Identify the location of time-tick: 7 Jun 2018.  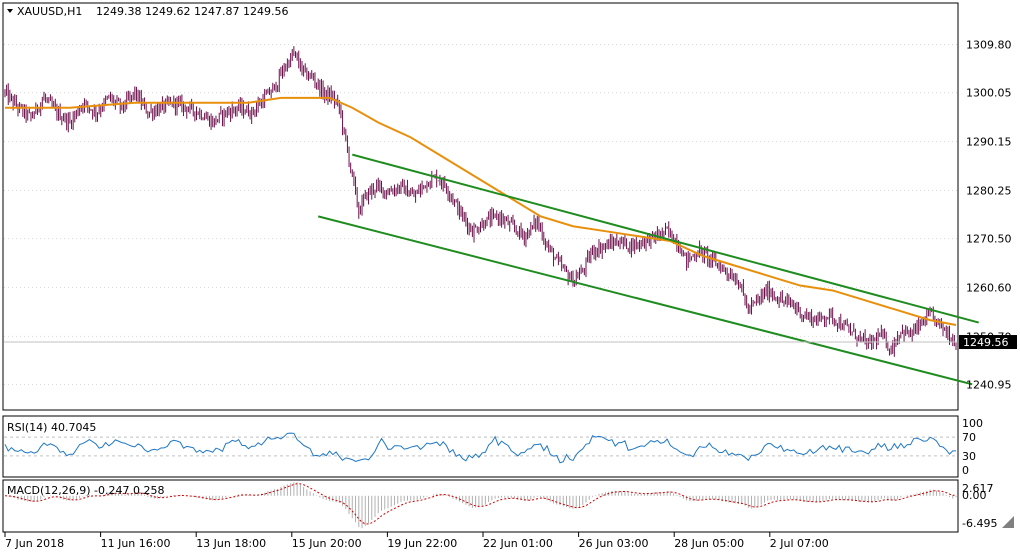
(34, 543).